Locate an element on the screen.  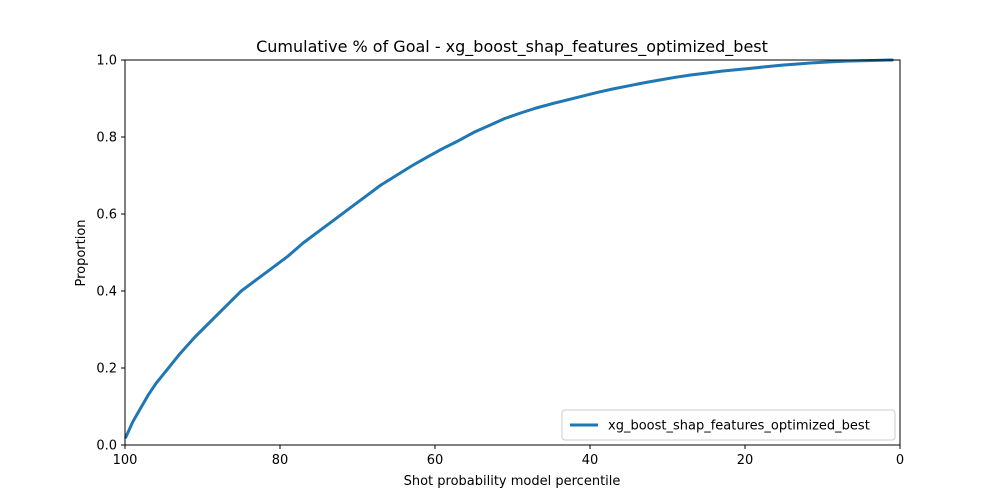
x-tick-label: 60 is located at coordinates (435, 460).